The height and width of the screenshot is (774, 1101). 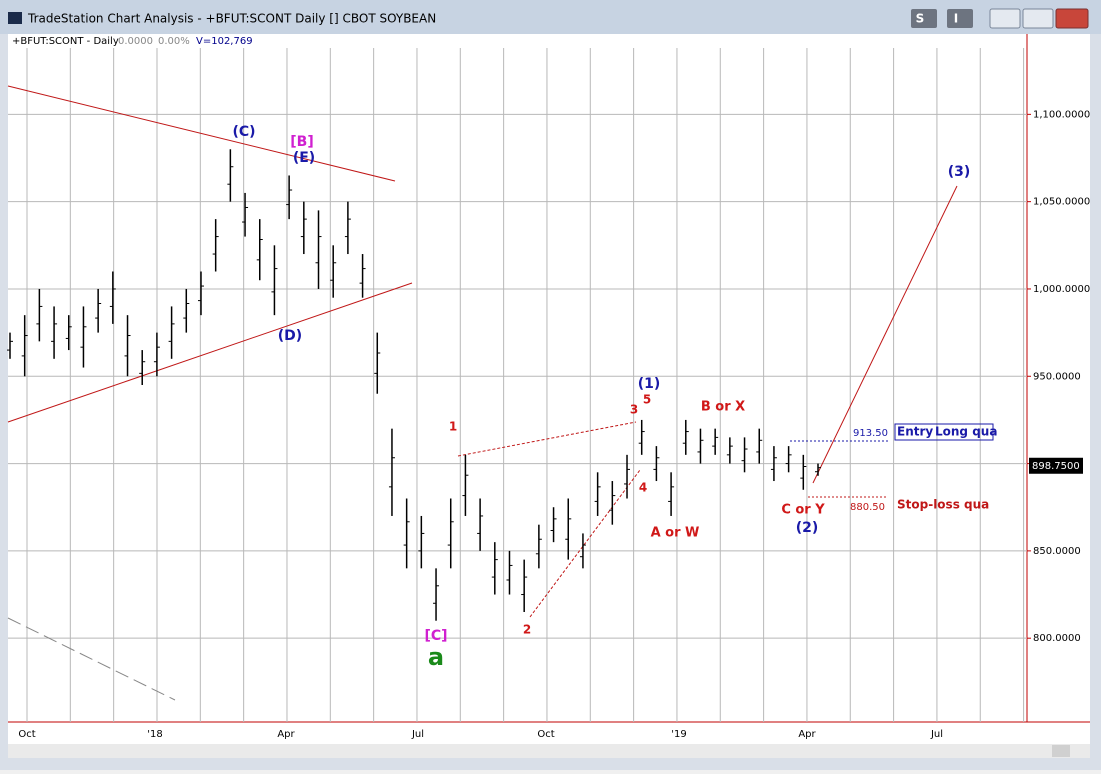 What do you see at coordinates (885, 334) in the screenshot?
I see `projection-line` at bounding box center [885, 334].